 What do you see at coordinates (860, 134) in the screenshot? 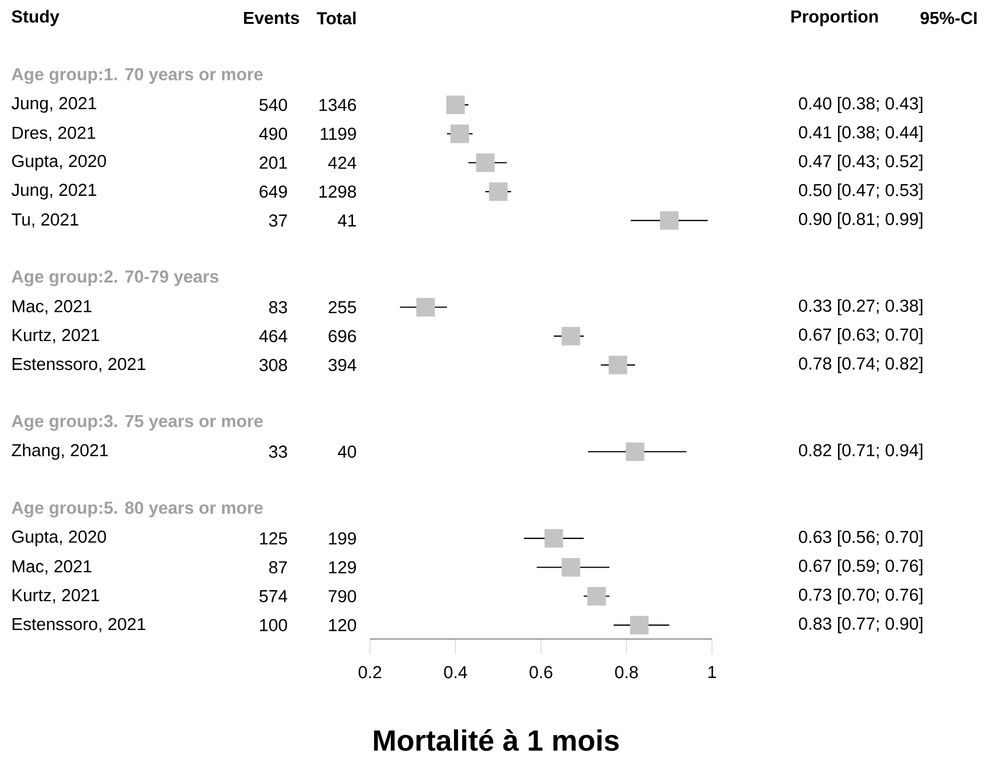
I see `data-label: 0.41 [0.38; 0.44]` at bounding box center [860, 134].